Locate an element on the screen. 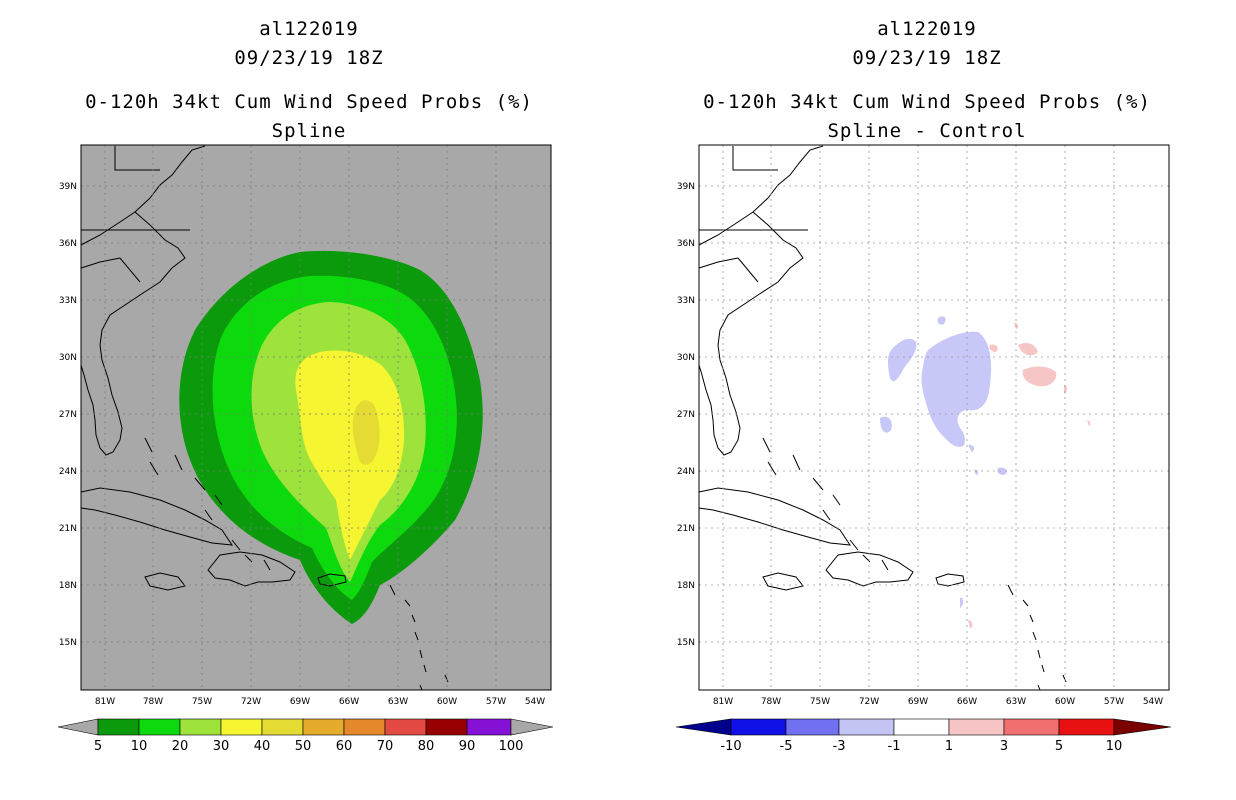 The image size is (1236, 800). left-colorbar-labels: 5 10 20 30 40 50 60 70 80 90 100 is located at coordinates (309, 746).